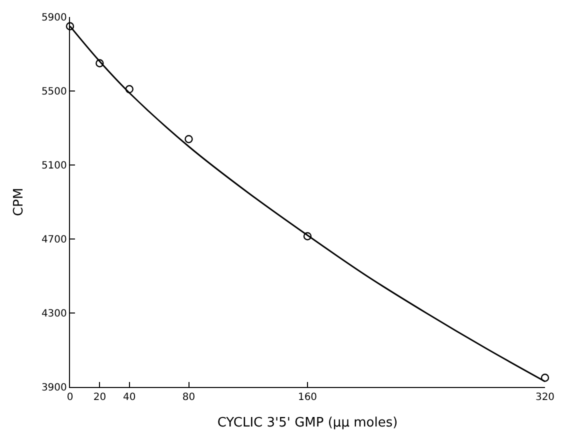 The height and width of the screenshot is (439, 570). I want to click on x-tick-label: 160, so click(308, 398).